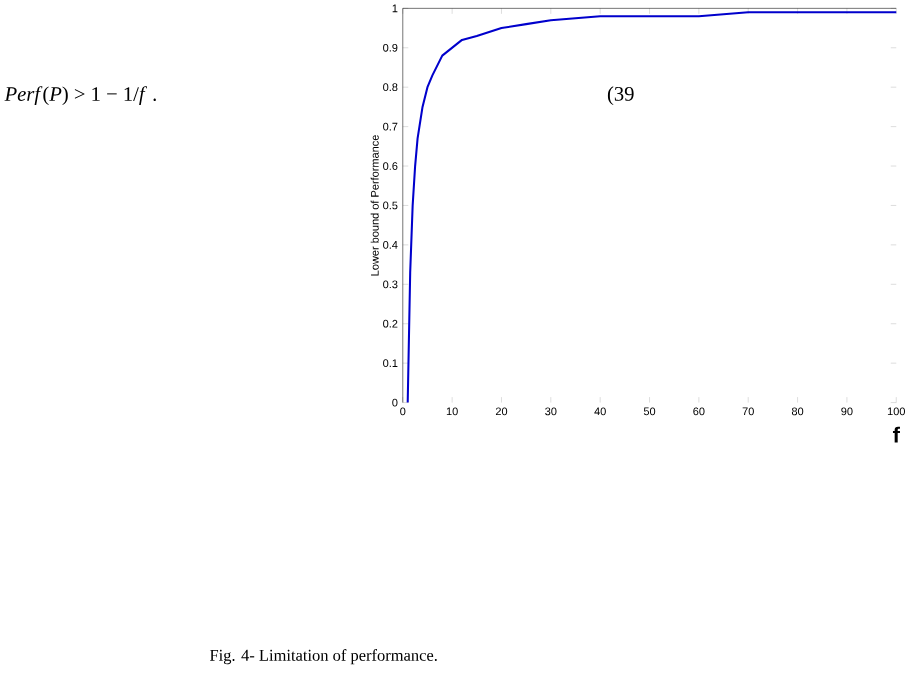 This screenshot has width=910, height=674. I want to click on x-axis-title: f, so click(896, 434).